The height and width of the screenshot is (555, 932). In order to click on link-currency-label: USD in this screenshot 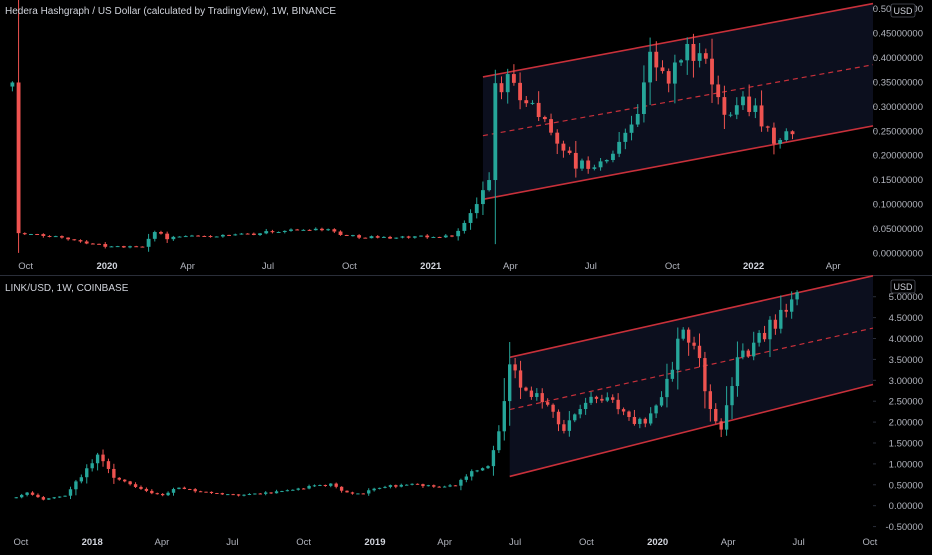, I will do `click(903, 287)`.